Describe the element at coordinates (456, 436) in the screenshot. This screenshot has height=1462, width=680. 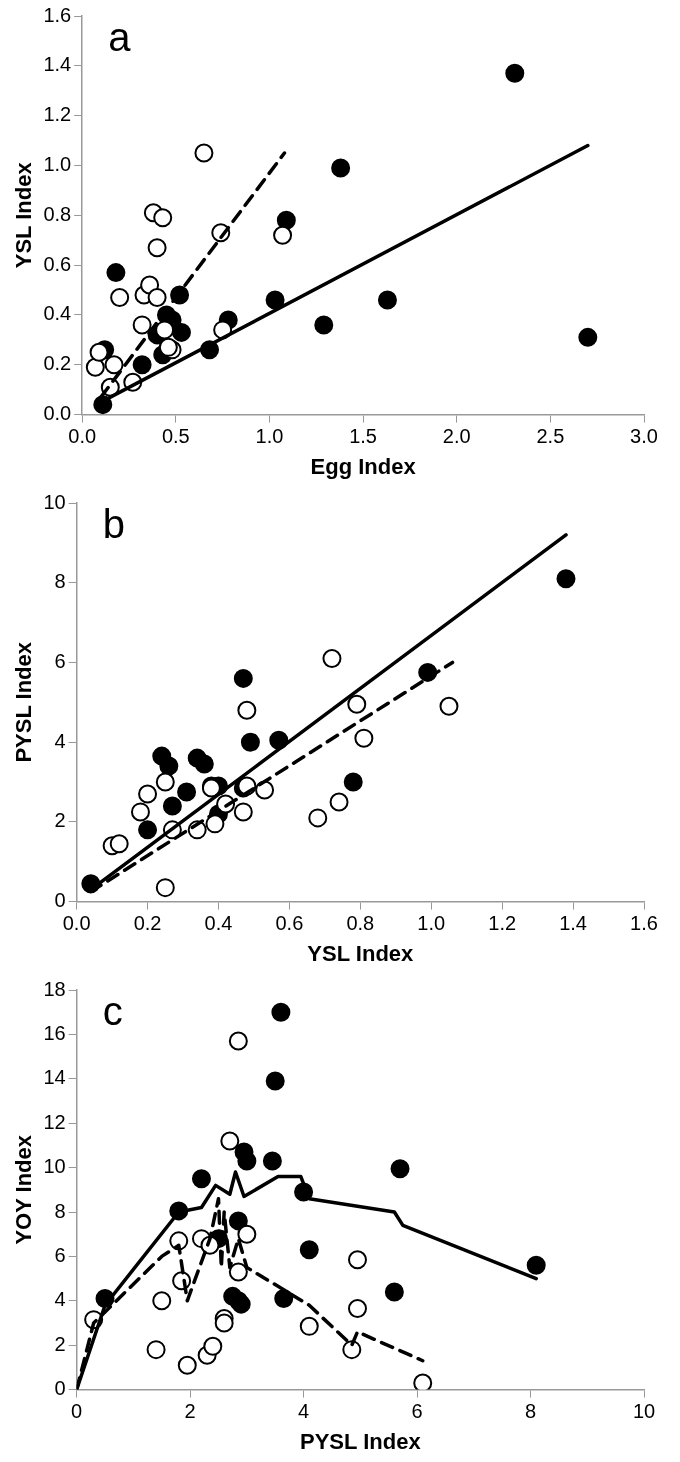
I see `x-tick-label: 2.0` at that location.